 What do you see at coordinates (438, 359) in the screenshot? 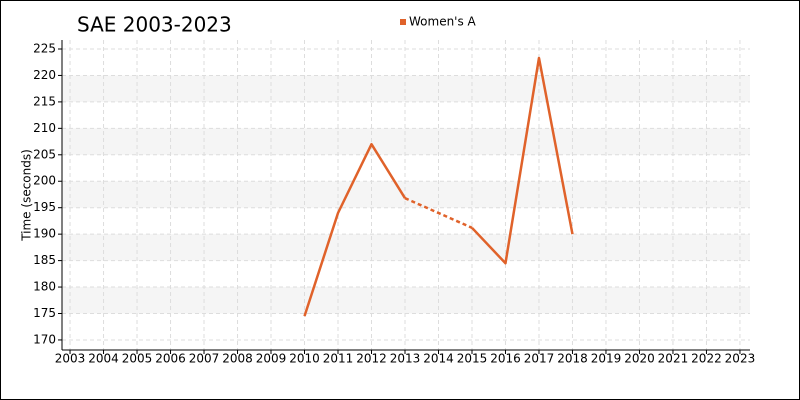
I see `x-tick-label: 2014` at bounding box center [438, 359].